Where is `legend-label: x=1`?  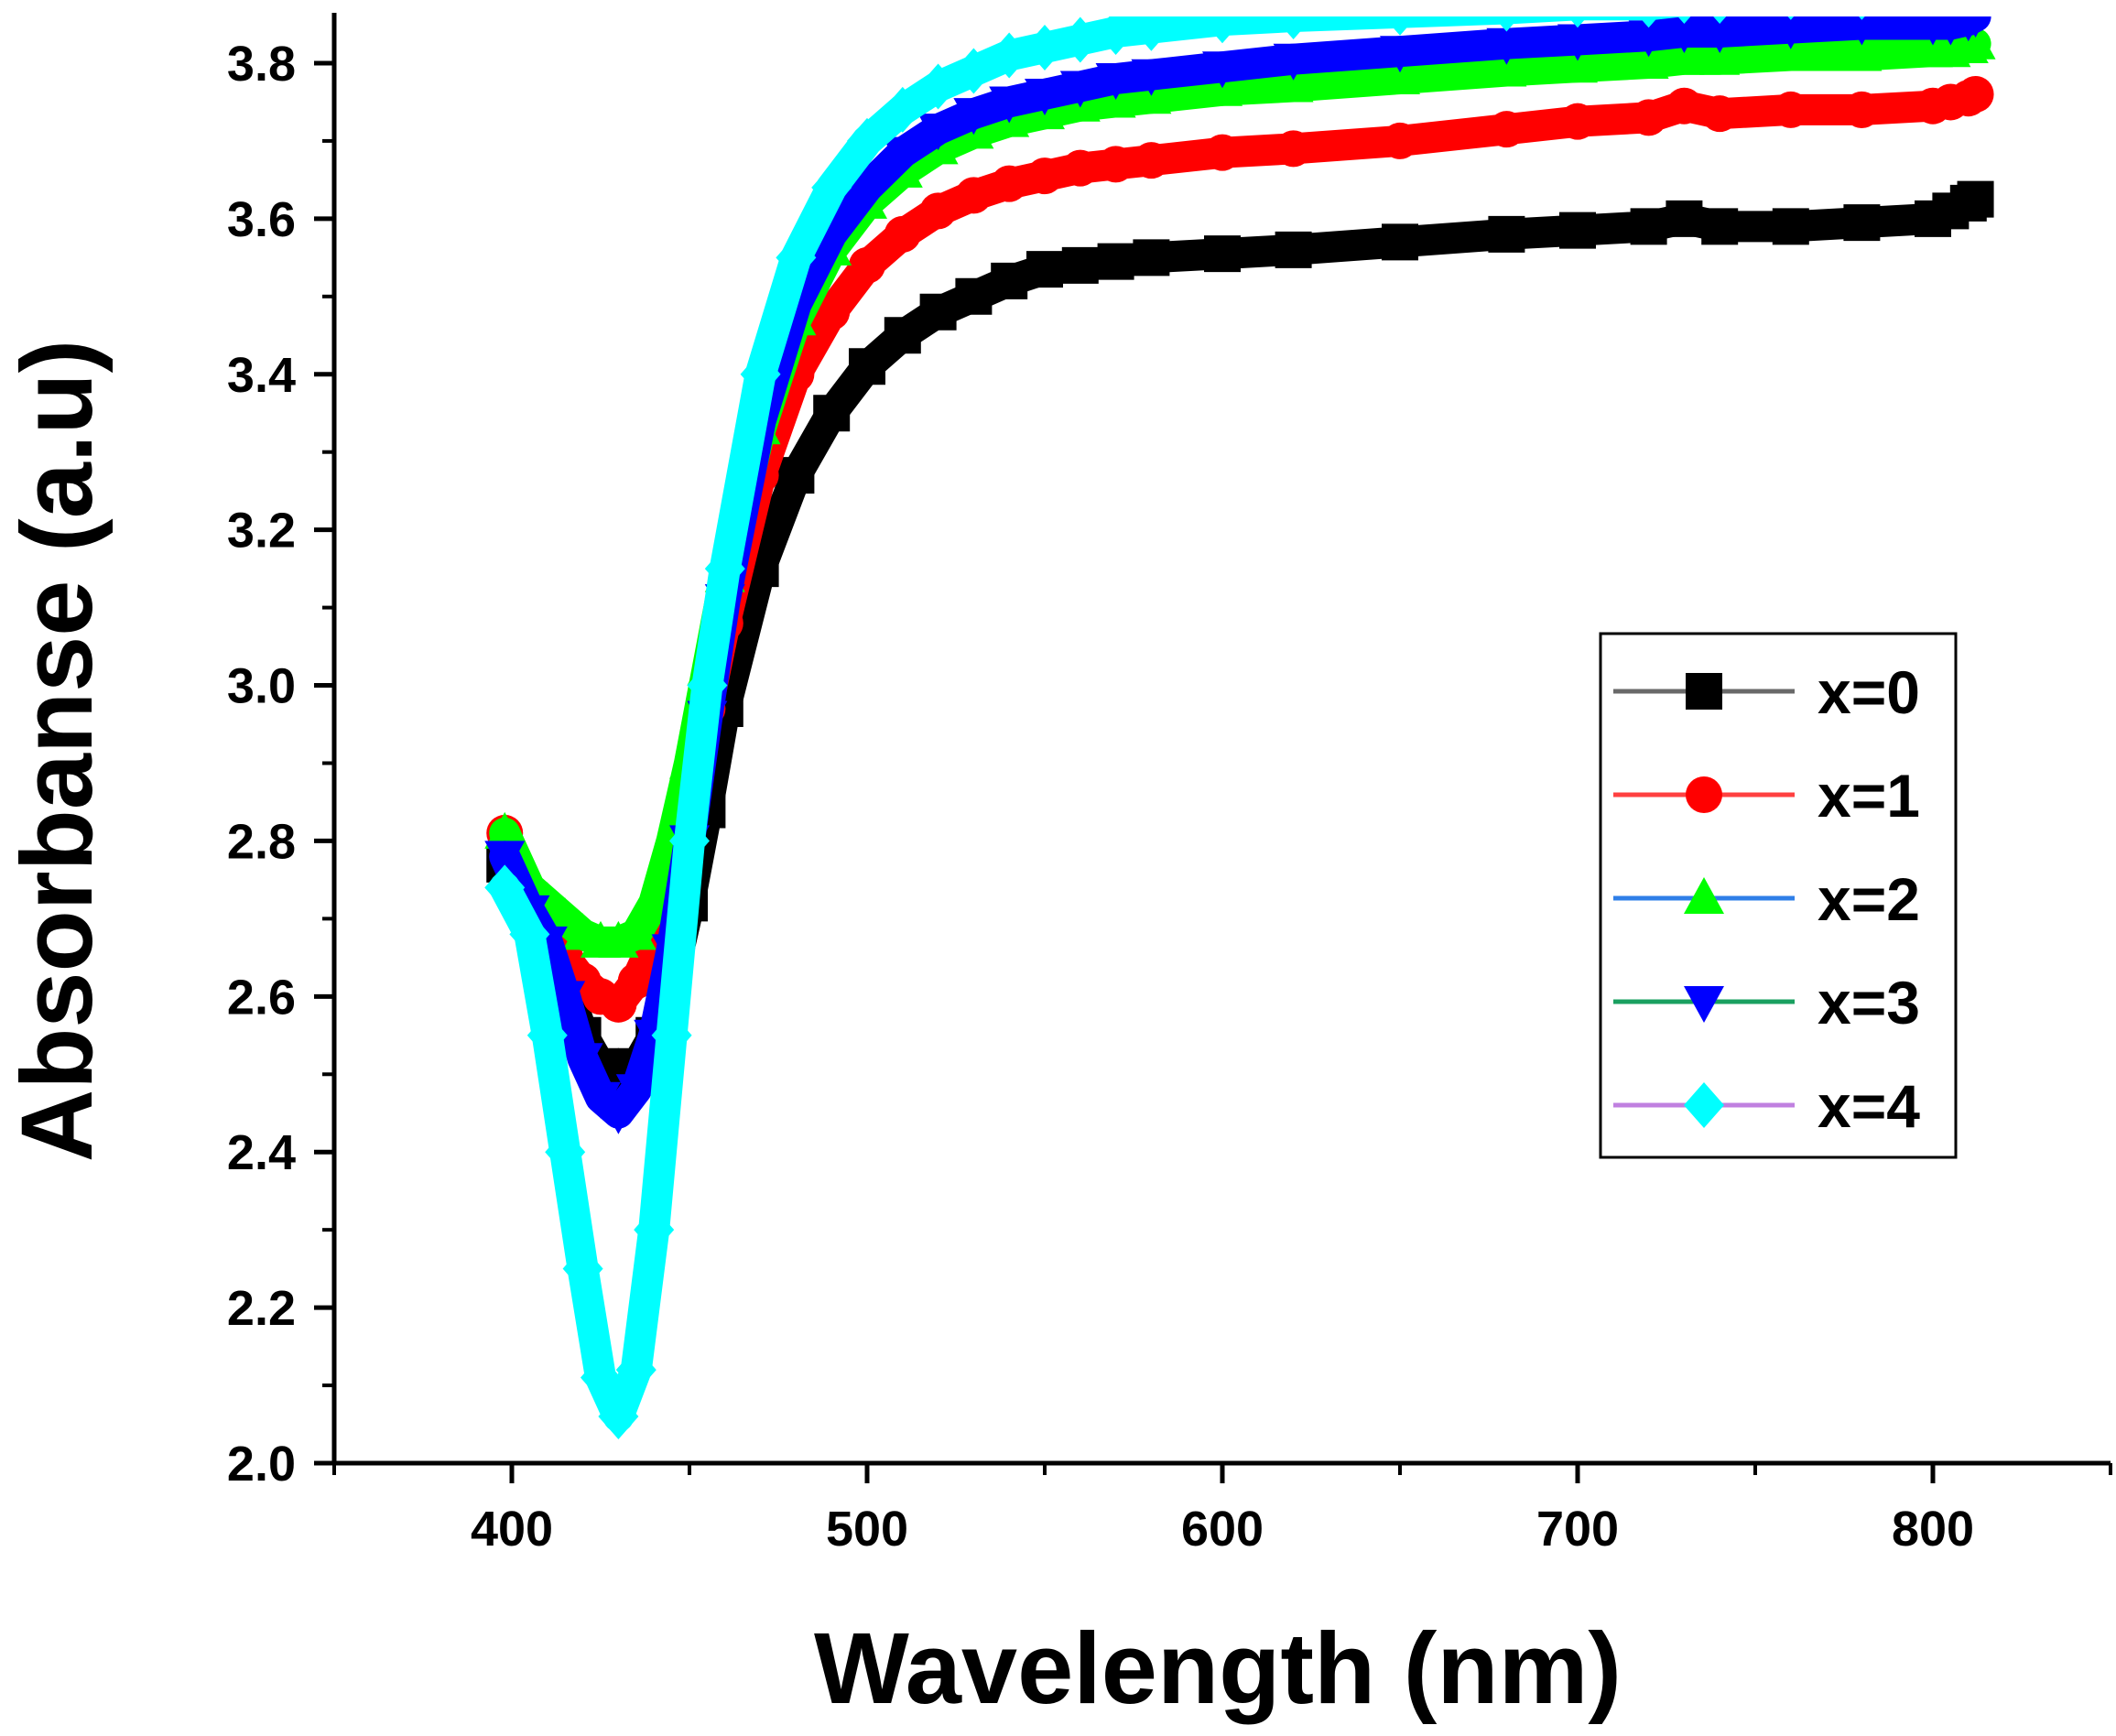
legend-label: x=1 is located at coordinates (1869, 796).